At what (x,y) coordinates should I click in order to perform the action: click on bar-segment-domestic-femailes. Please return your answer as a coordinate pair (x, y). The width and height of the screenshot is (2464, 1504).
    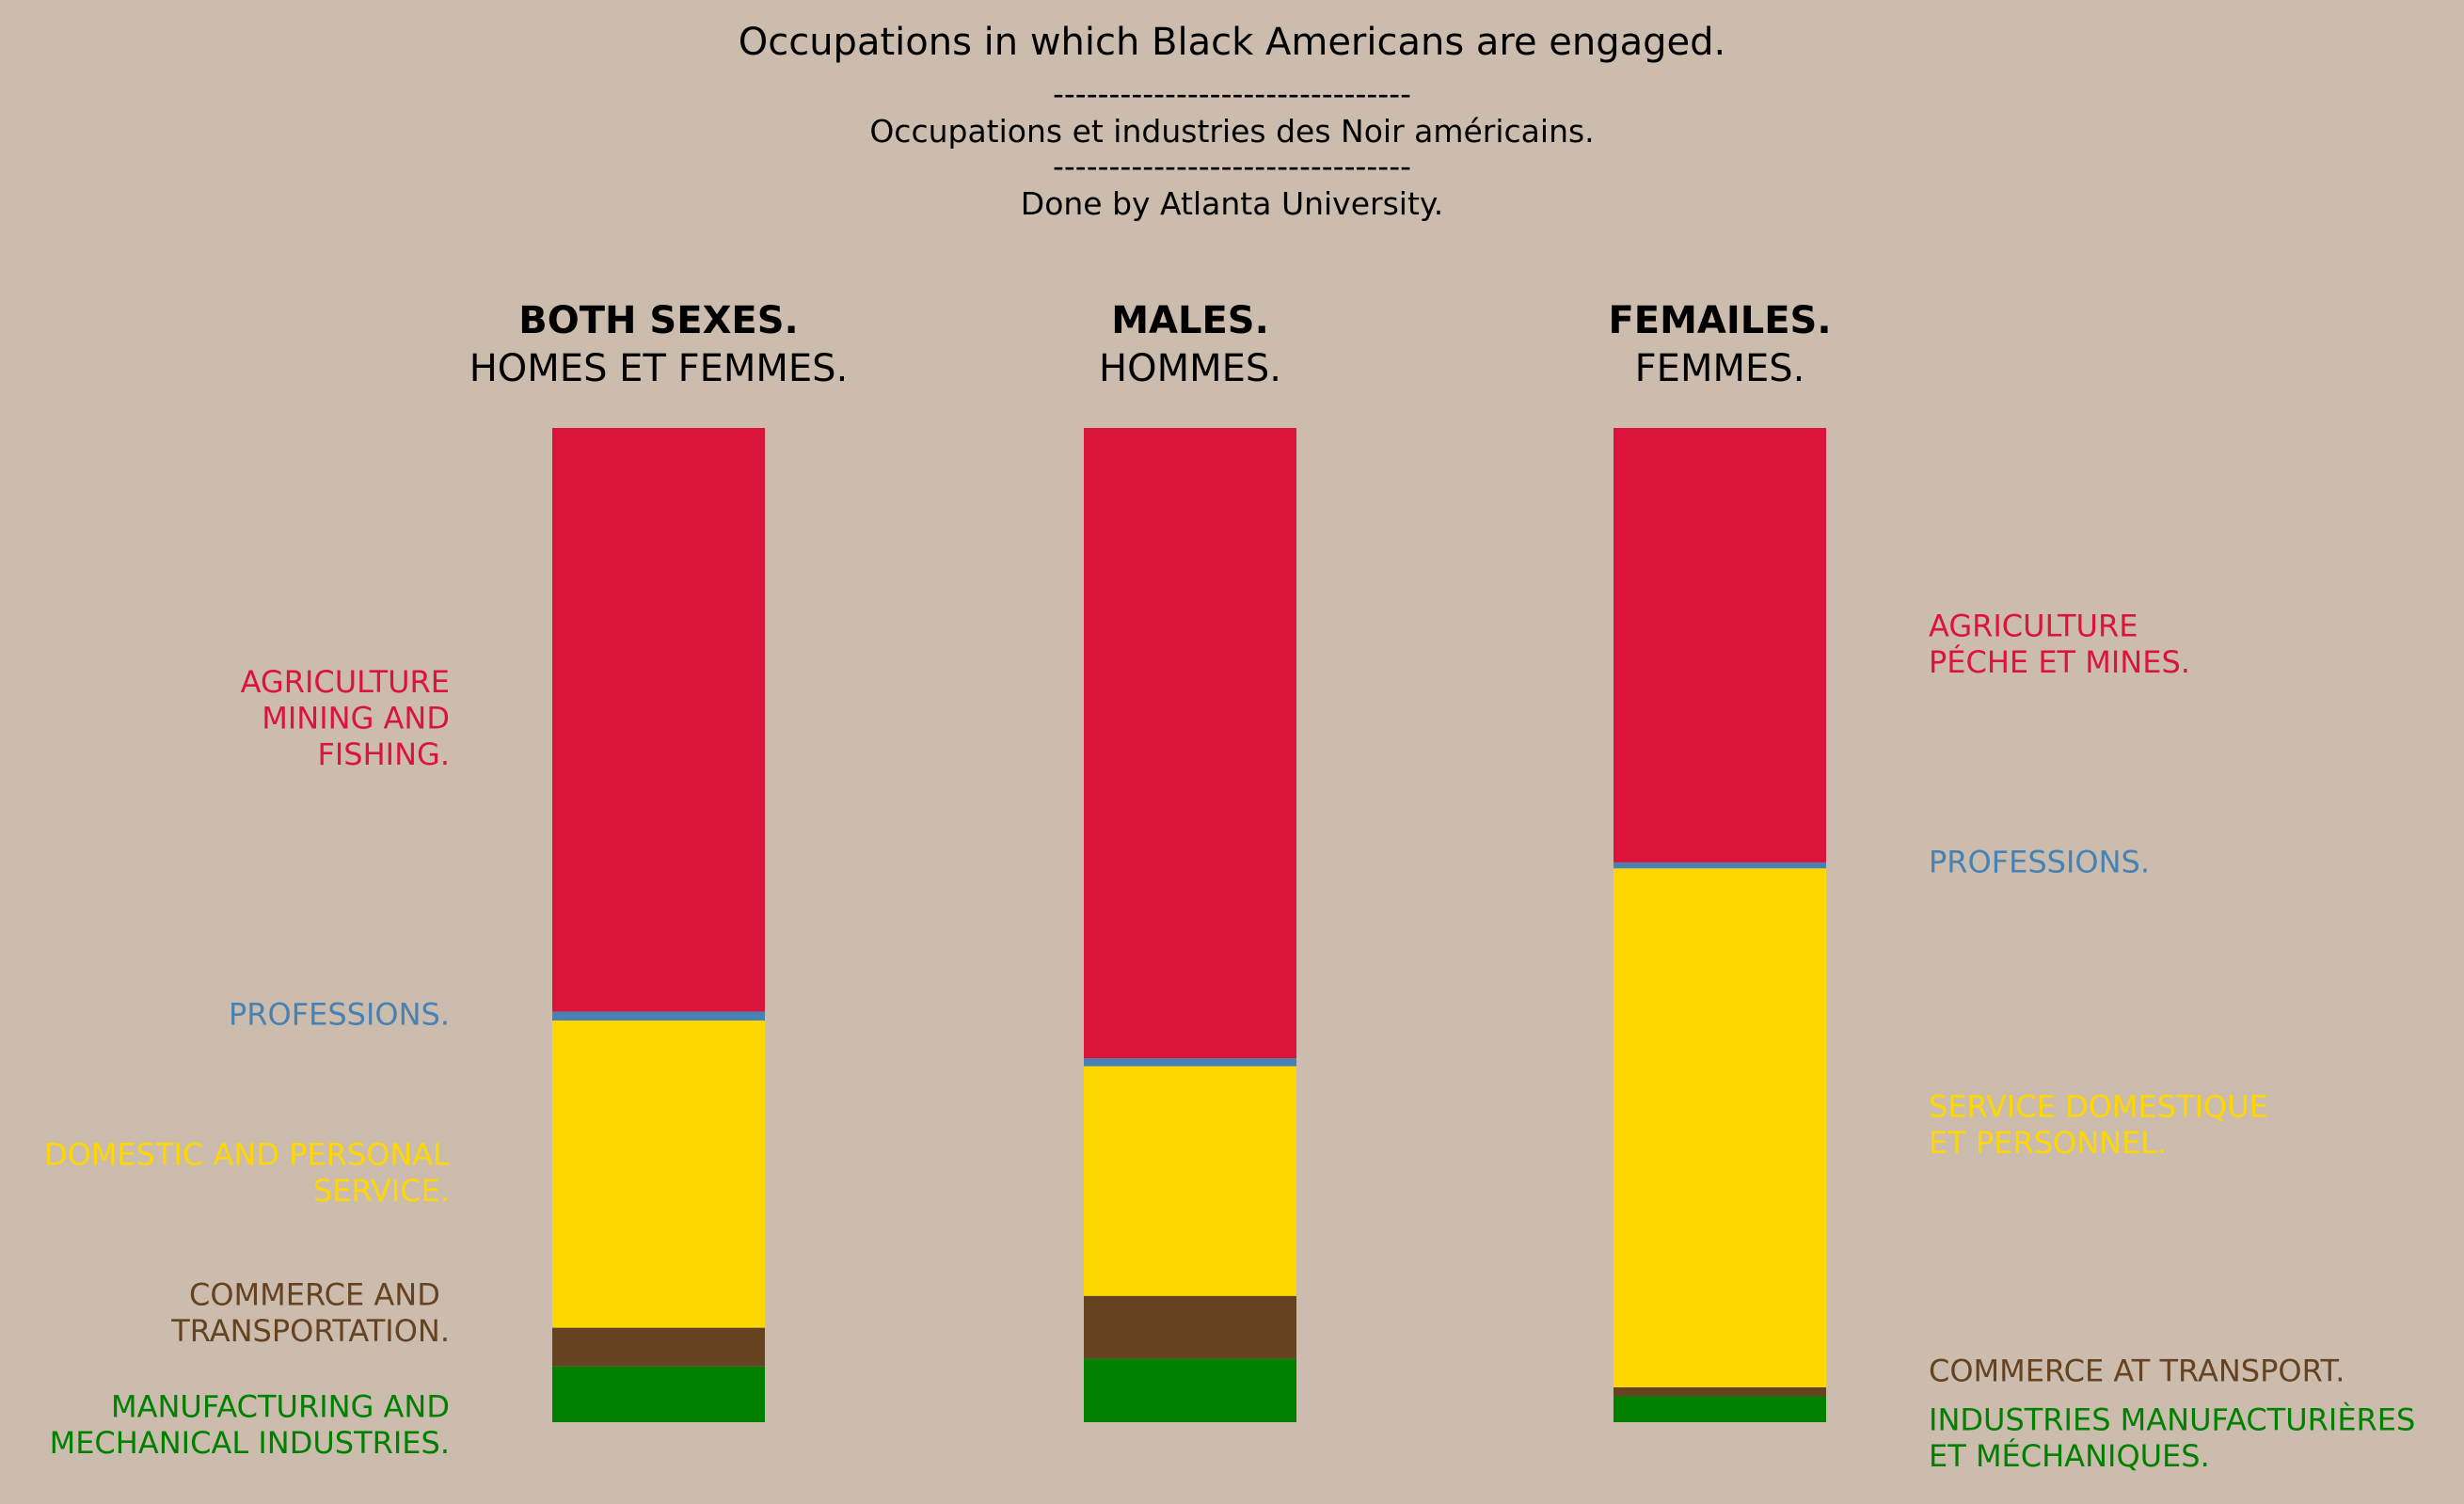
    Looking at the image, I should click on (1720, 1127).